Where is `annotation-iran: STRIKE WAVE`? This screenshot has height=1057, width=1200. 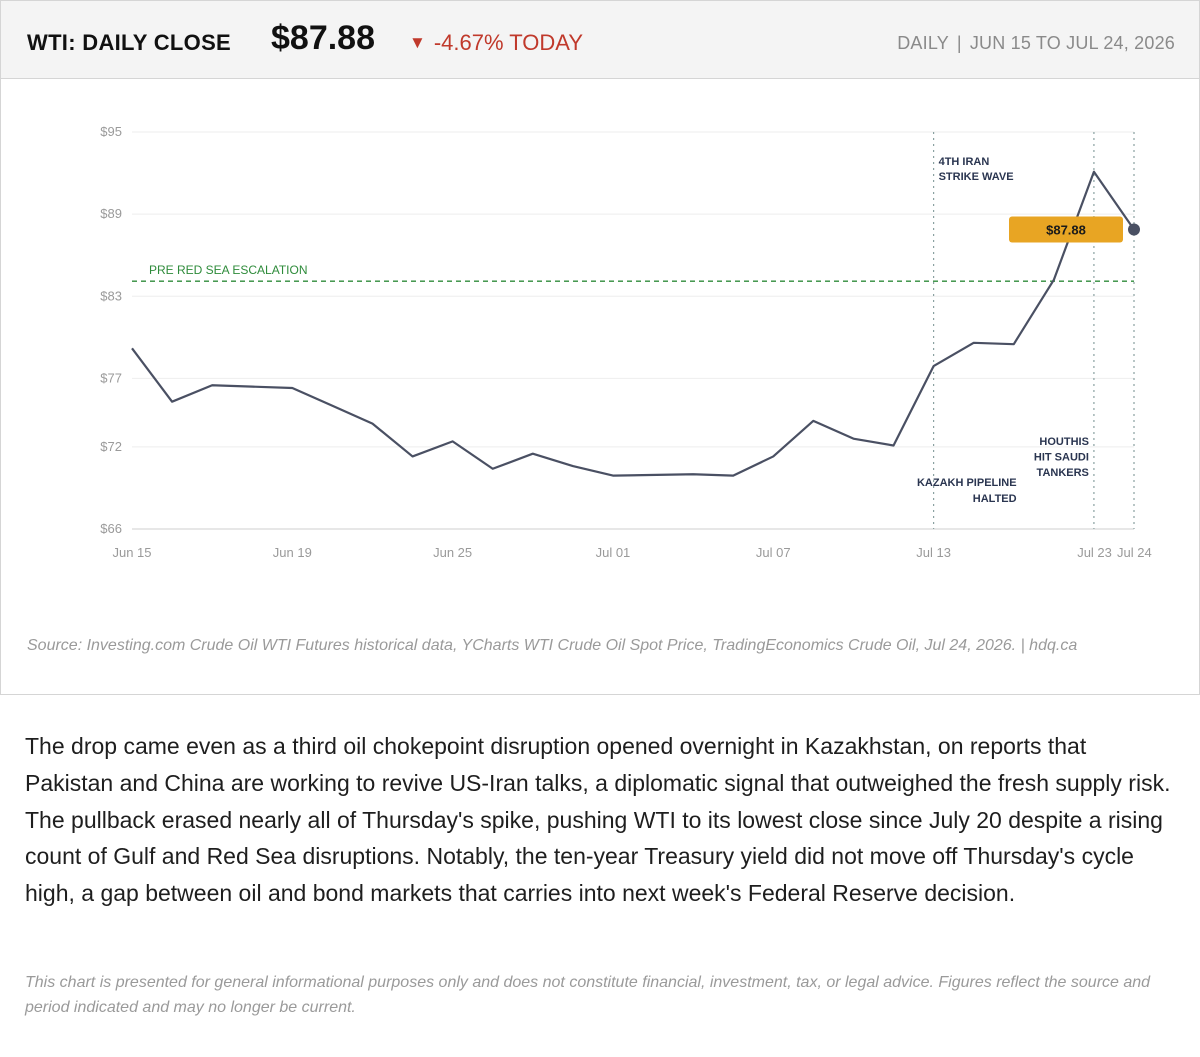
annotation-iran: STRIKE WAVE is located at coordinates (976, 177).